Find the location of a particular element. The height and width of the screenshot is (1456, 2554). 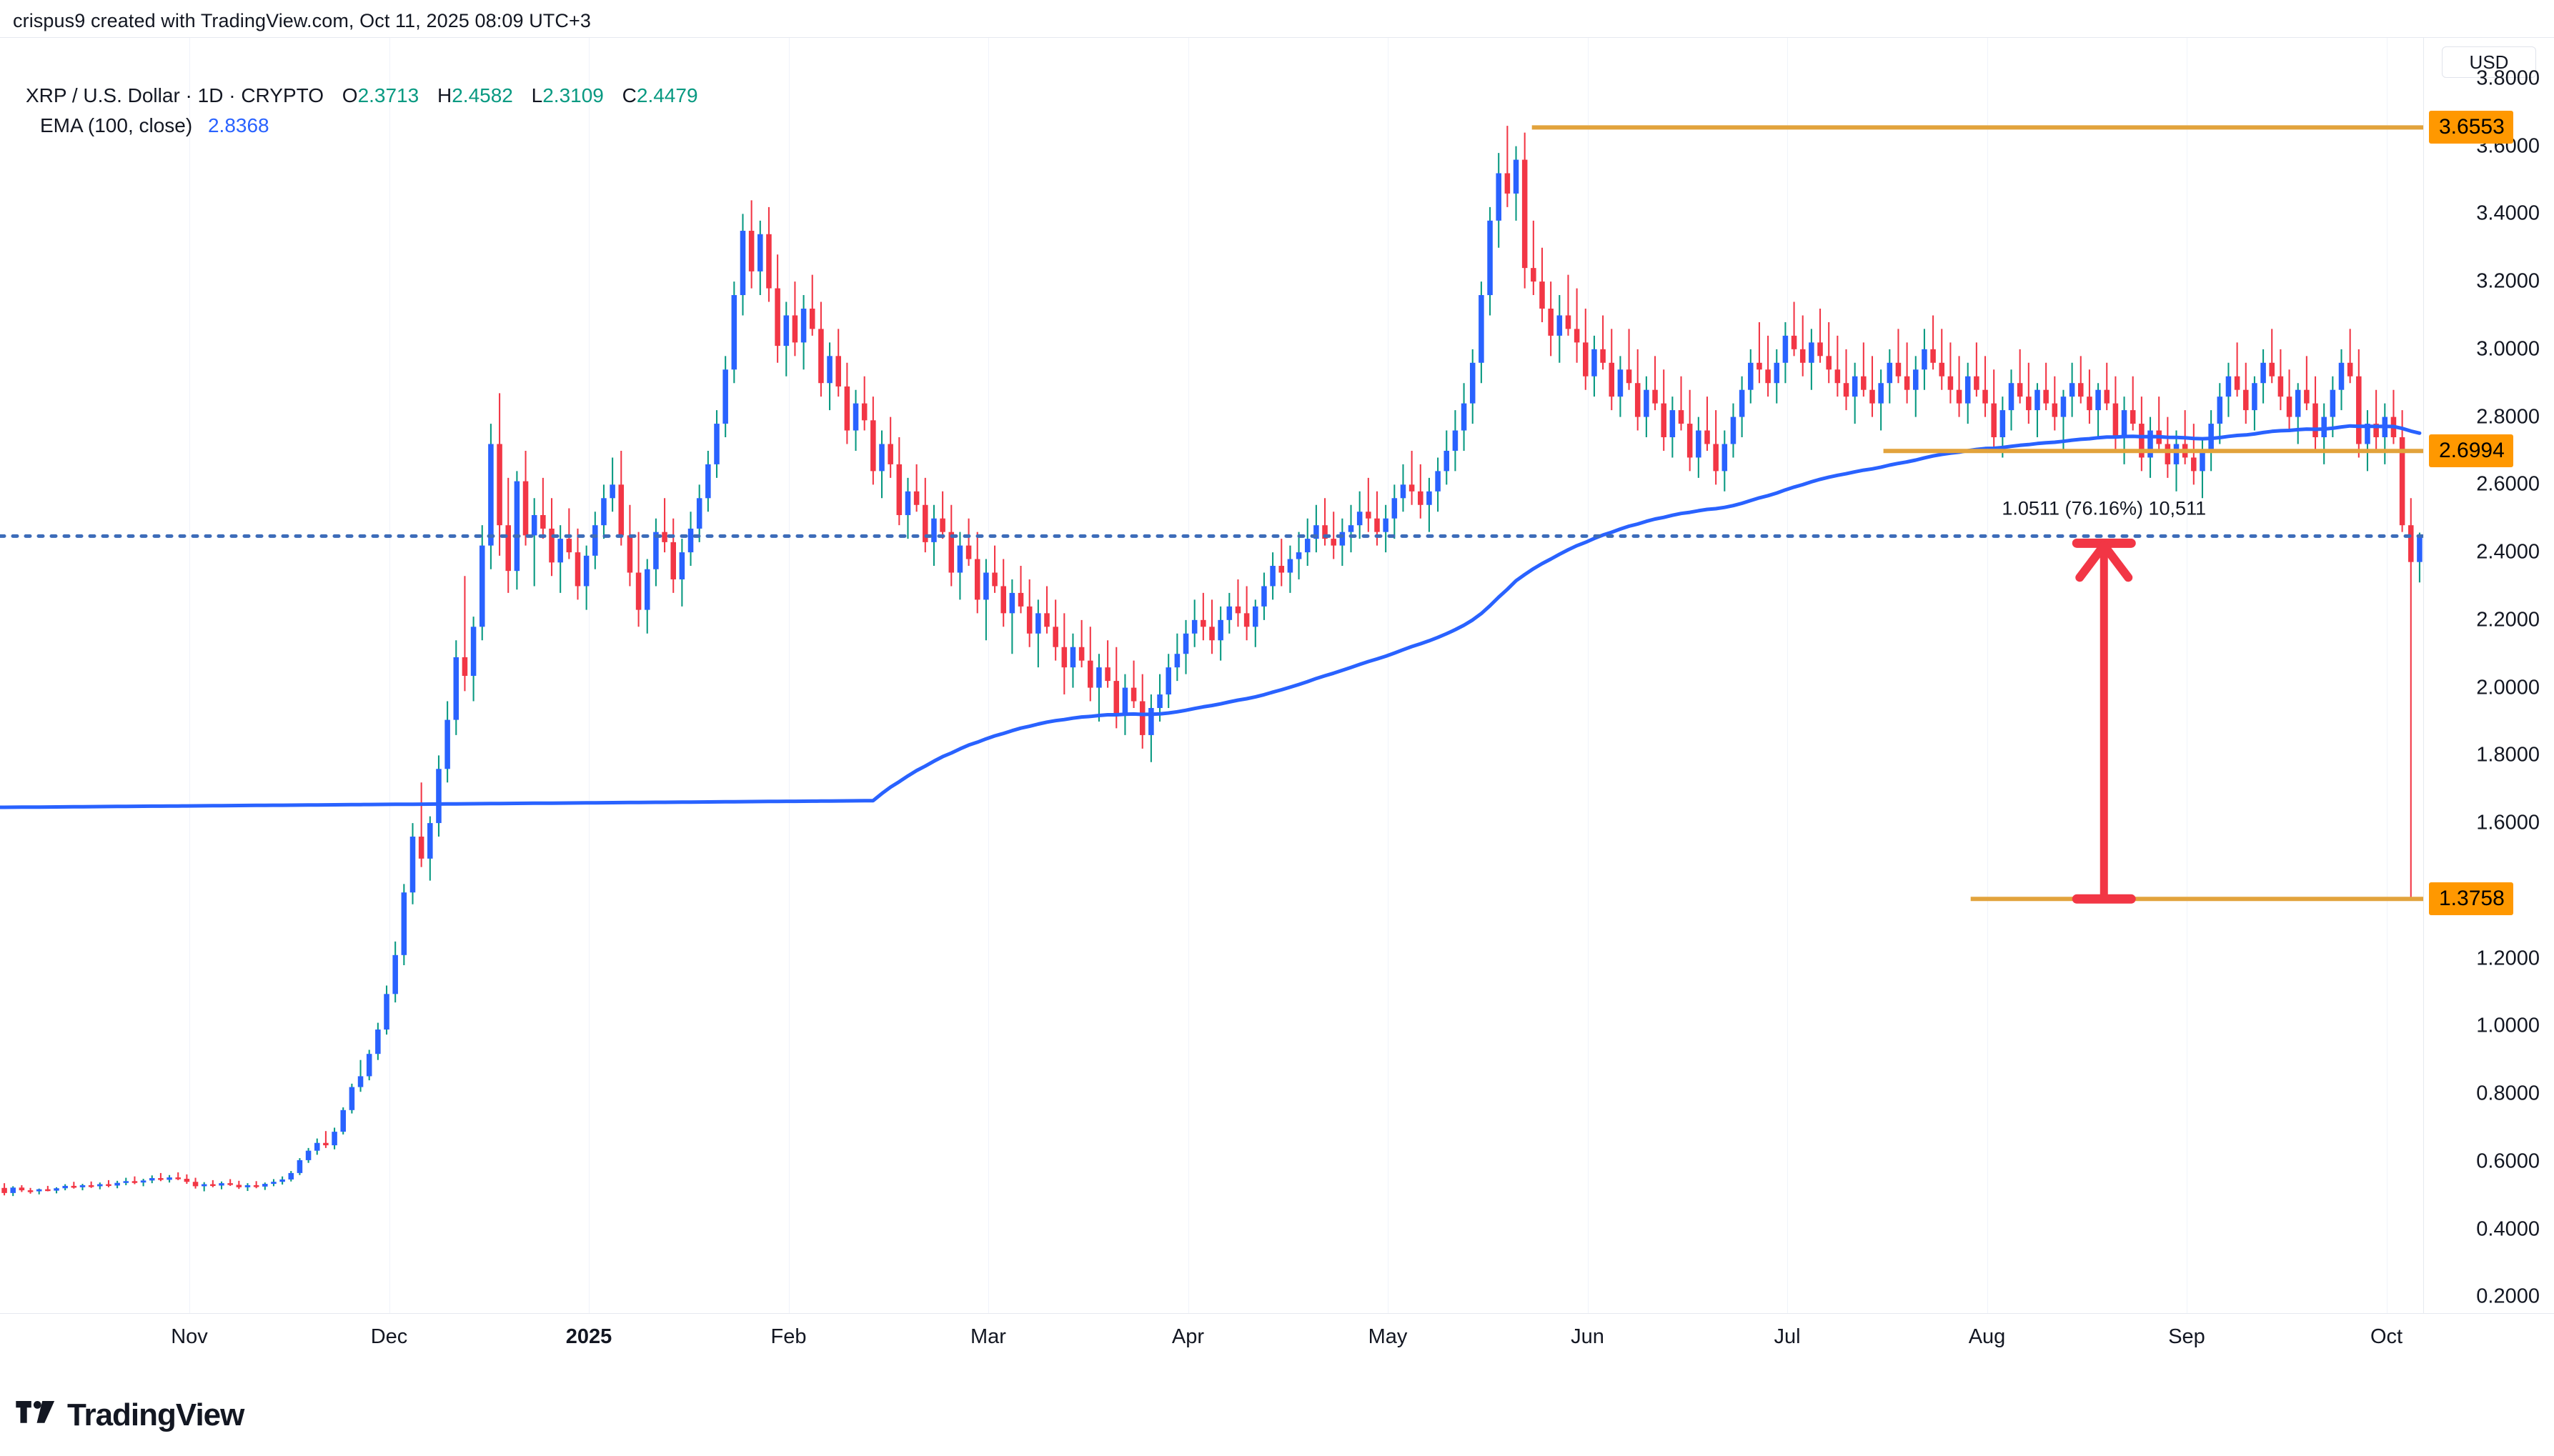

time-tick: Nov is located at coordinates (189, 1336).